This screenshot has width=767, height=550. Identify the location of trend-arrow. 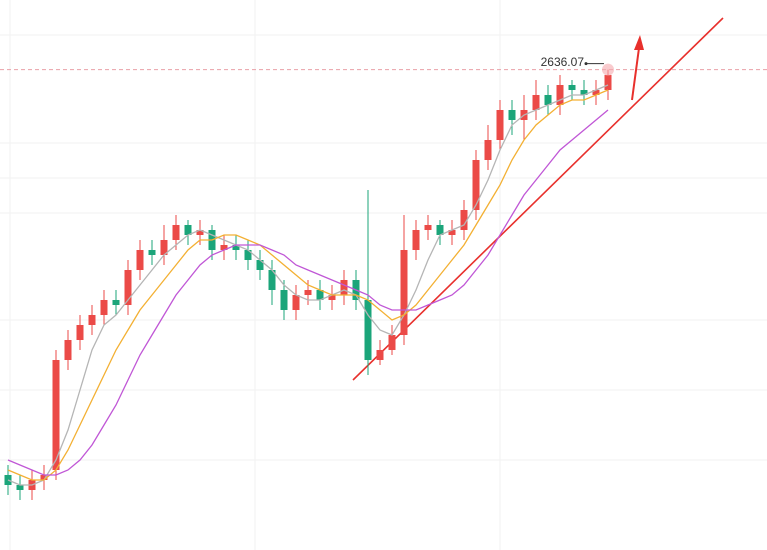
(635, 74).